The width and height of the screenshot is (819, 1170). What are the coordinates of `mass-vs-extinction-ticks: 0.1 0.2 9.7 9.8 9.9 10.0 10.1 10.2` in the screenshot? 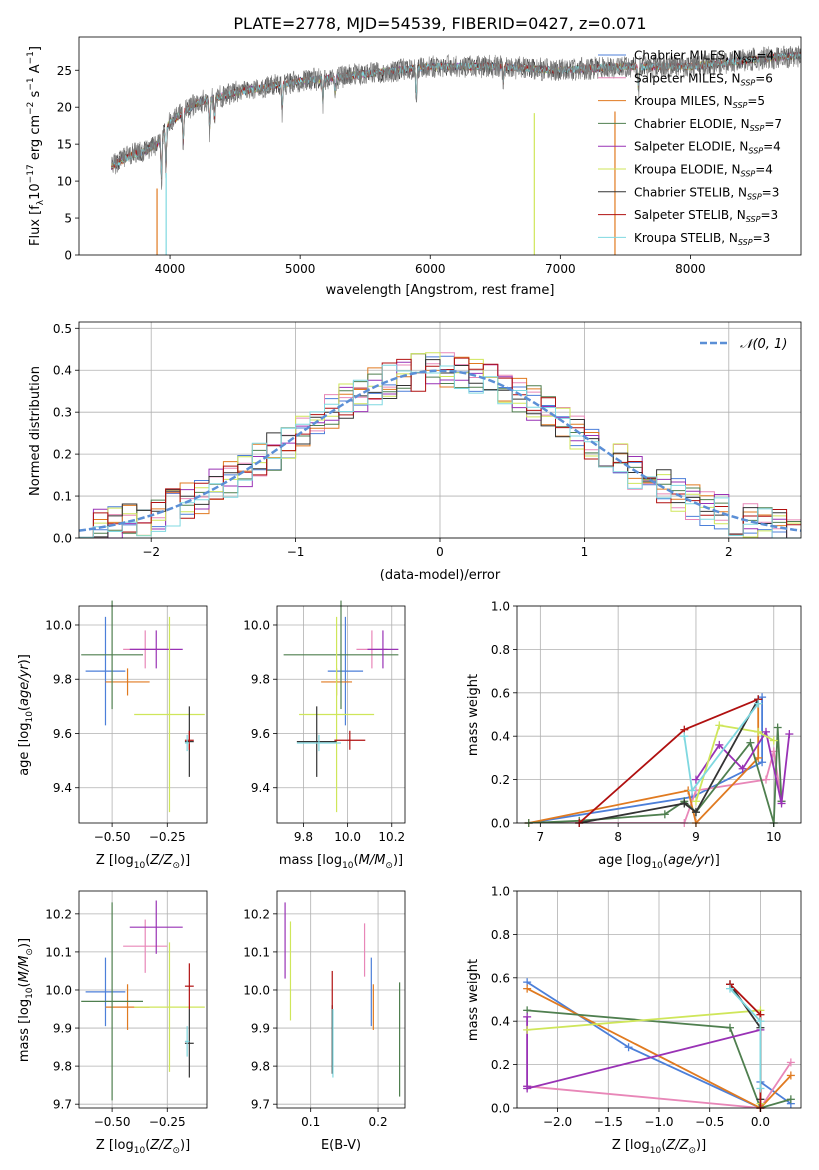 It's located at (315, 1018).